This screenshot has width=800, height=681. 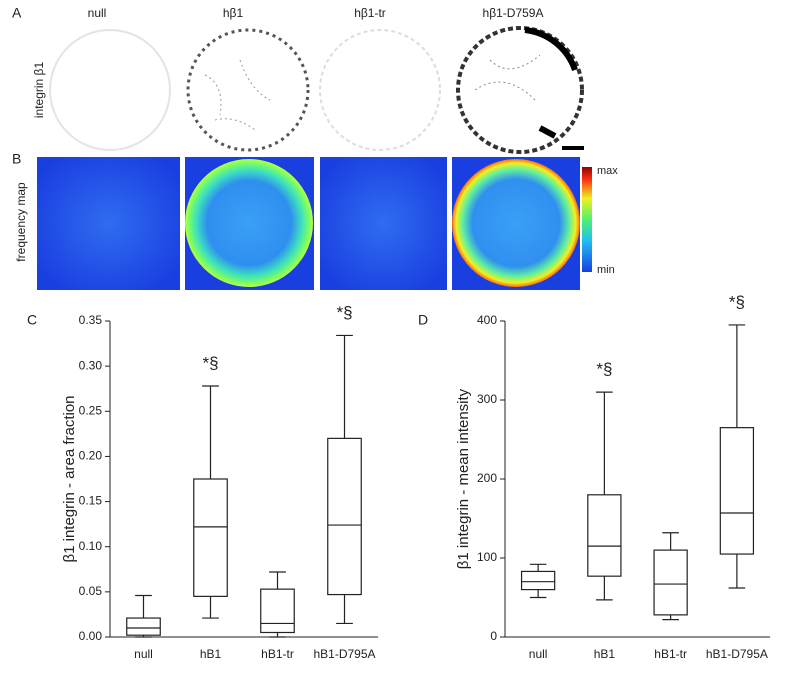 What do you see at coordinates (91, 591) in the screenshot?
I see `y-tick-label: 0.05` at bounding box center [91, 591].